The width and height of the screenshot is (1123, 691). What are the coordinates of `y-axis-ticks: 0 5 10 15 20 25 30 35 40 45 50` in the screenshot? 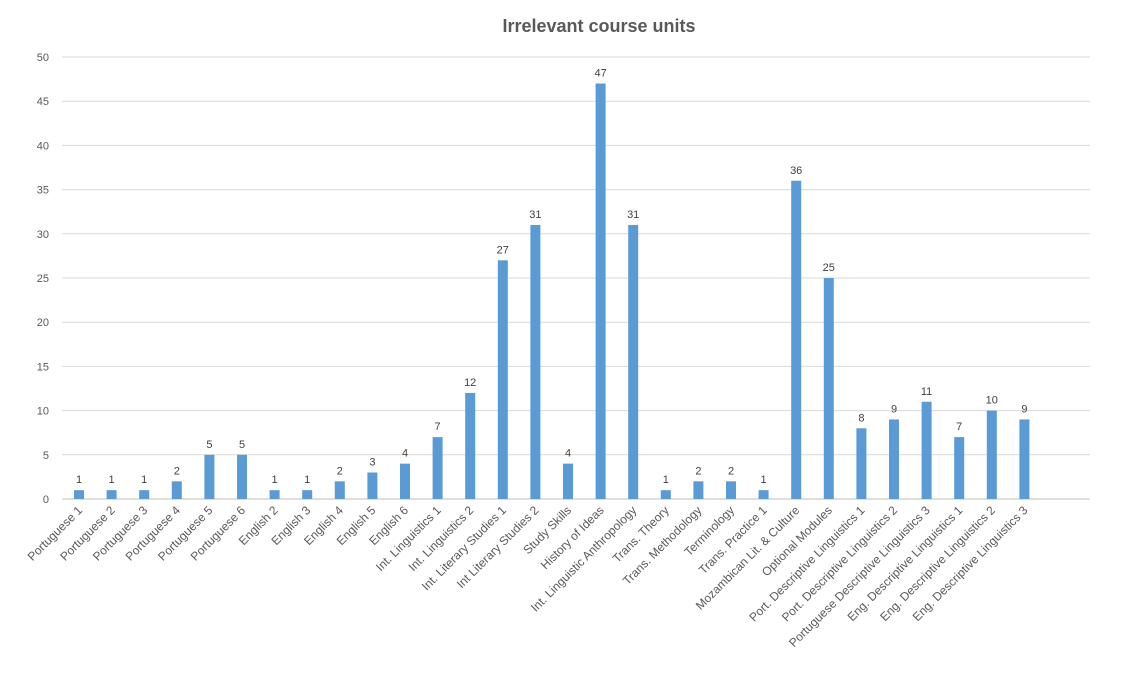 It's located at (43, 279).